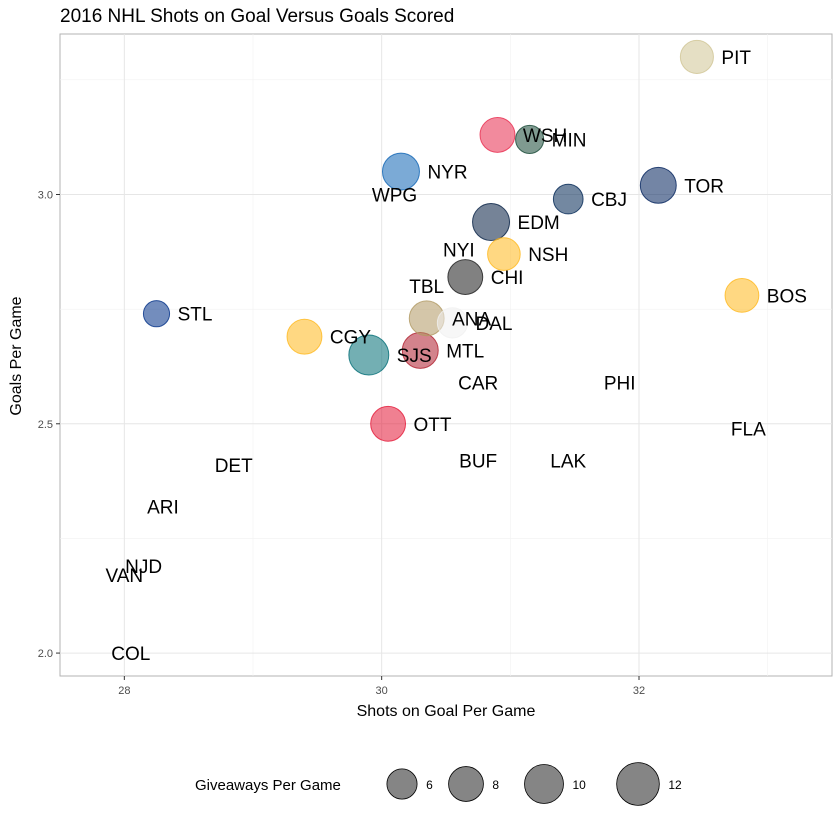 The width and height of the screenshot is (840, 840). I want to click on team-label-col: COL, so click(130, 654).